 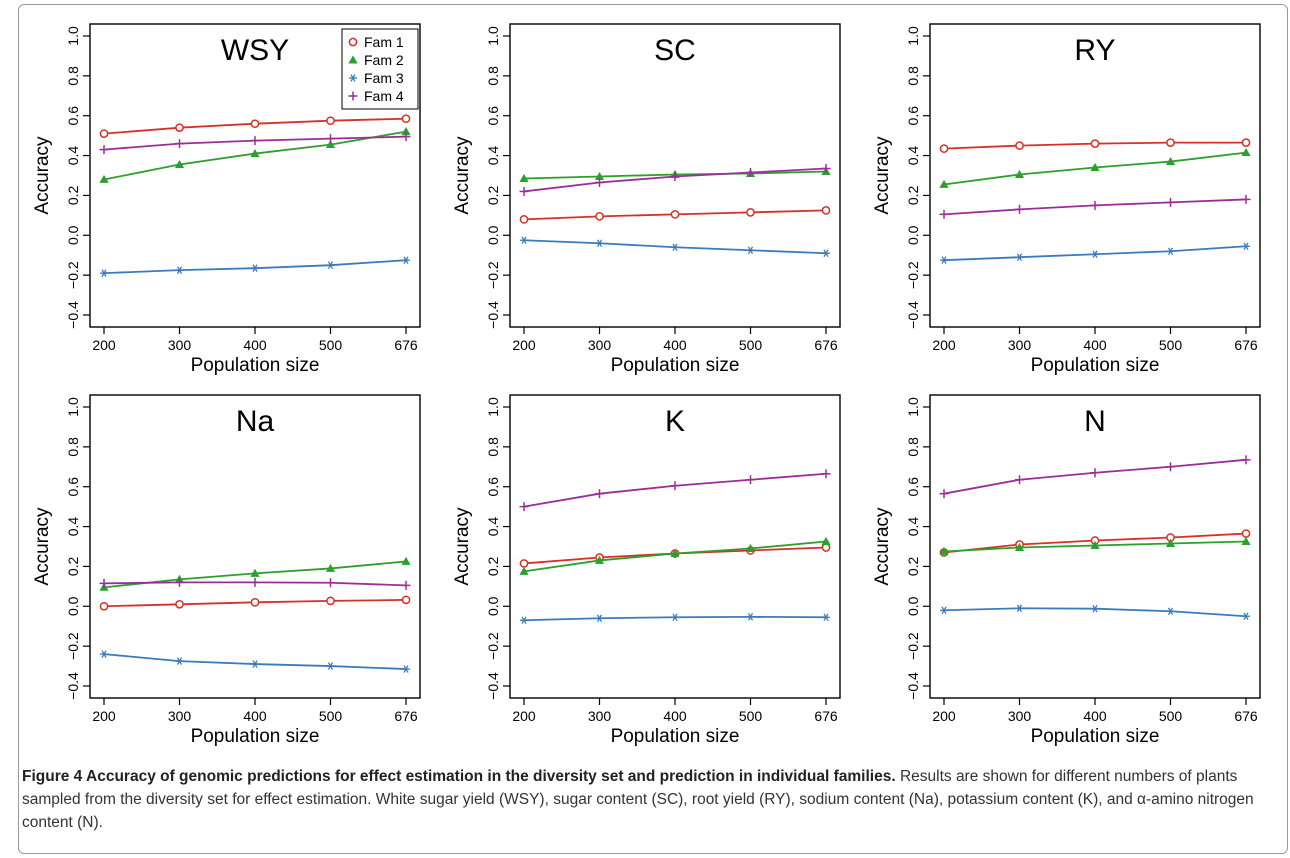 What do you see at coordinates (255, 421) in the screenshot?
I see `panel-title: Na` at bounding box center [255, 421].